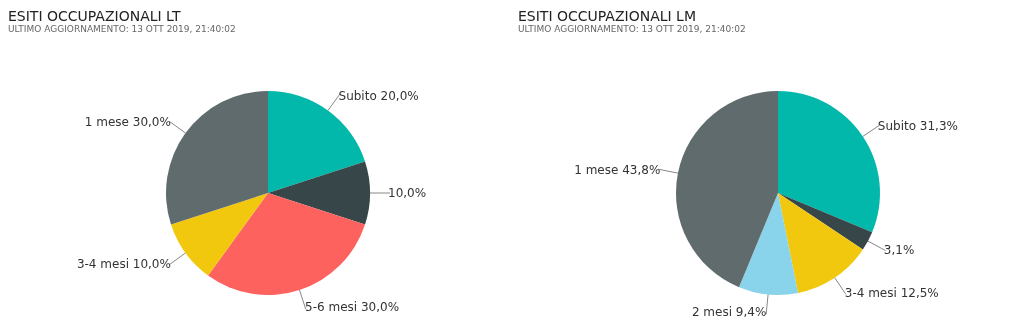  Describe the element at coordinates (617, 169) in the screenshot. I see `slice-label: 1 mese 43,8%` at that location.